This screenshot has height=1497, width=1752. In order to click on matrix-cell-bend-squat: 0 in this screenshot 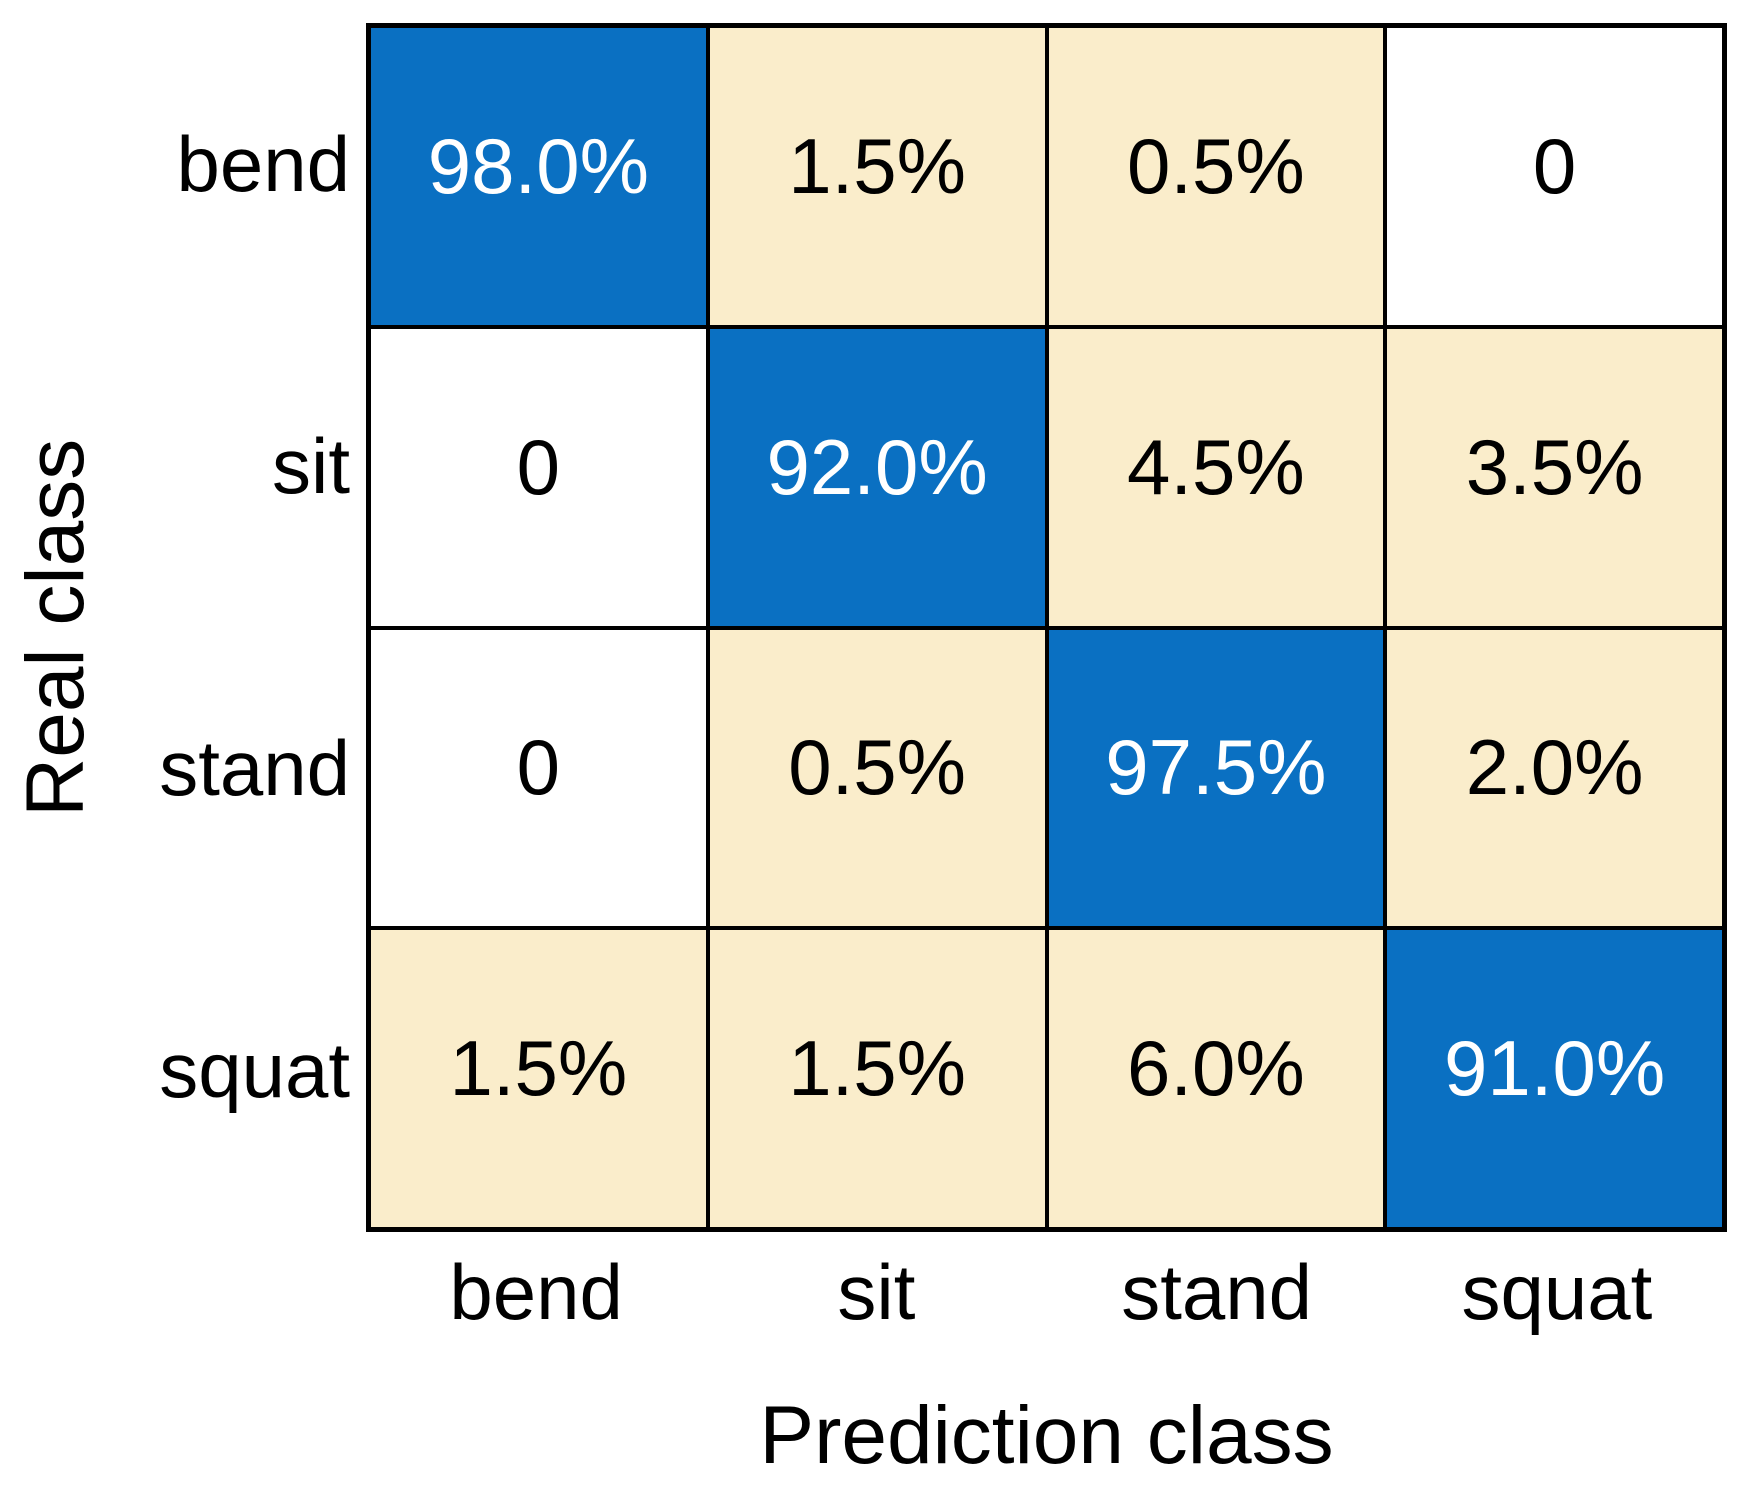, I will do `click(1554, 176)`.